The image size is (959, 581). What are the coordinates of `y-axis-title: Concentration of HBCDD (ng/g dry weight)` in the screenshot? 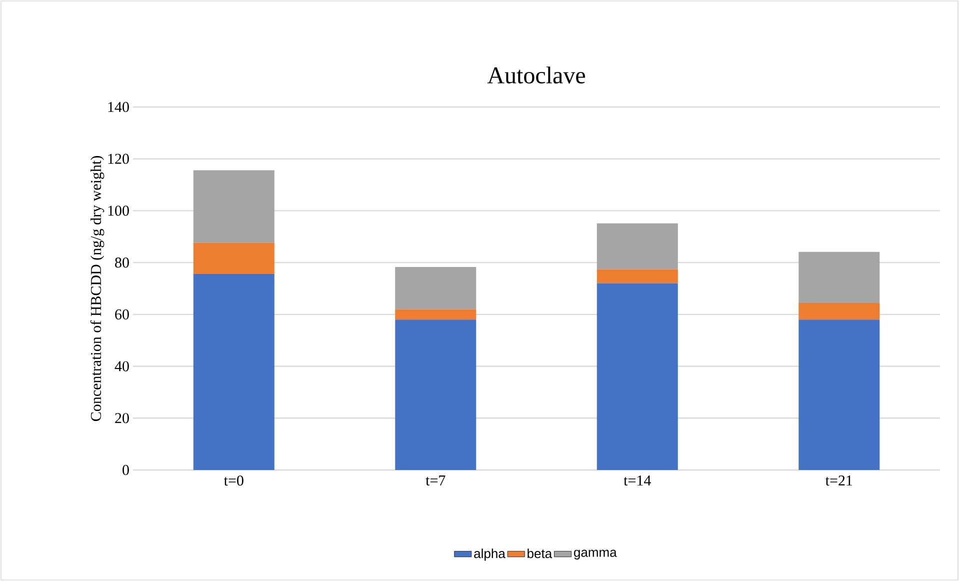 It's located at (97, 288).